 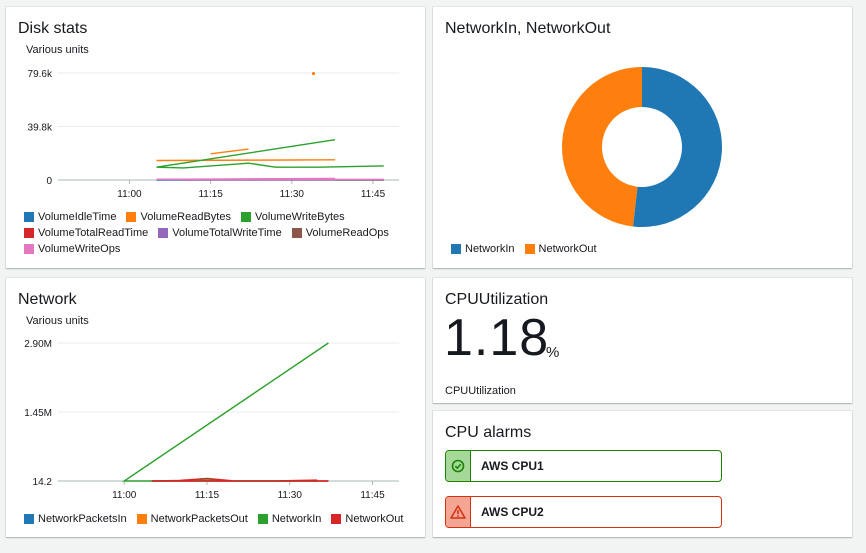 What do you see at coordinates (227, 233) in the screenshot?
I see `legend-label: VolumeTotalWriteTime` at bounding box center [227, 233].